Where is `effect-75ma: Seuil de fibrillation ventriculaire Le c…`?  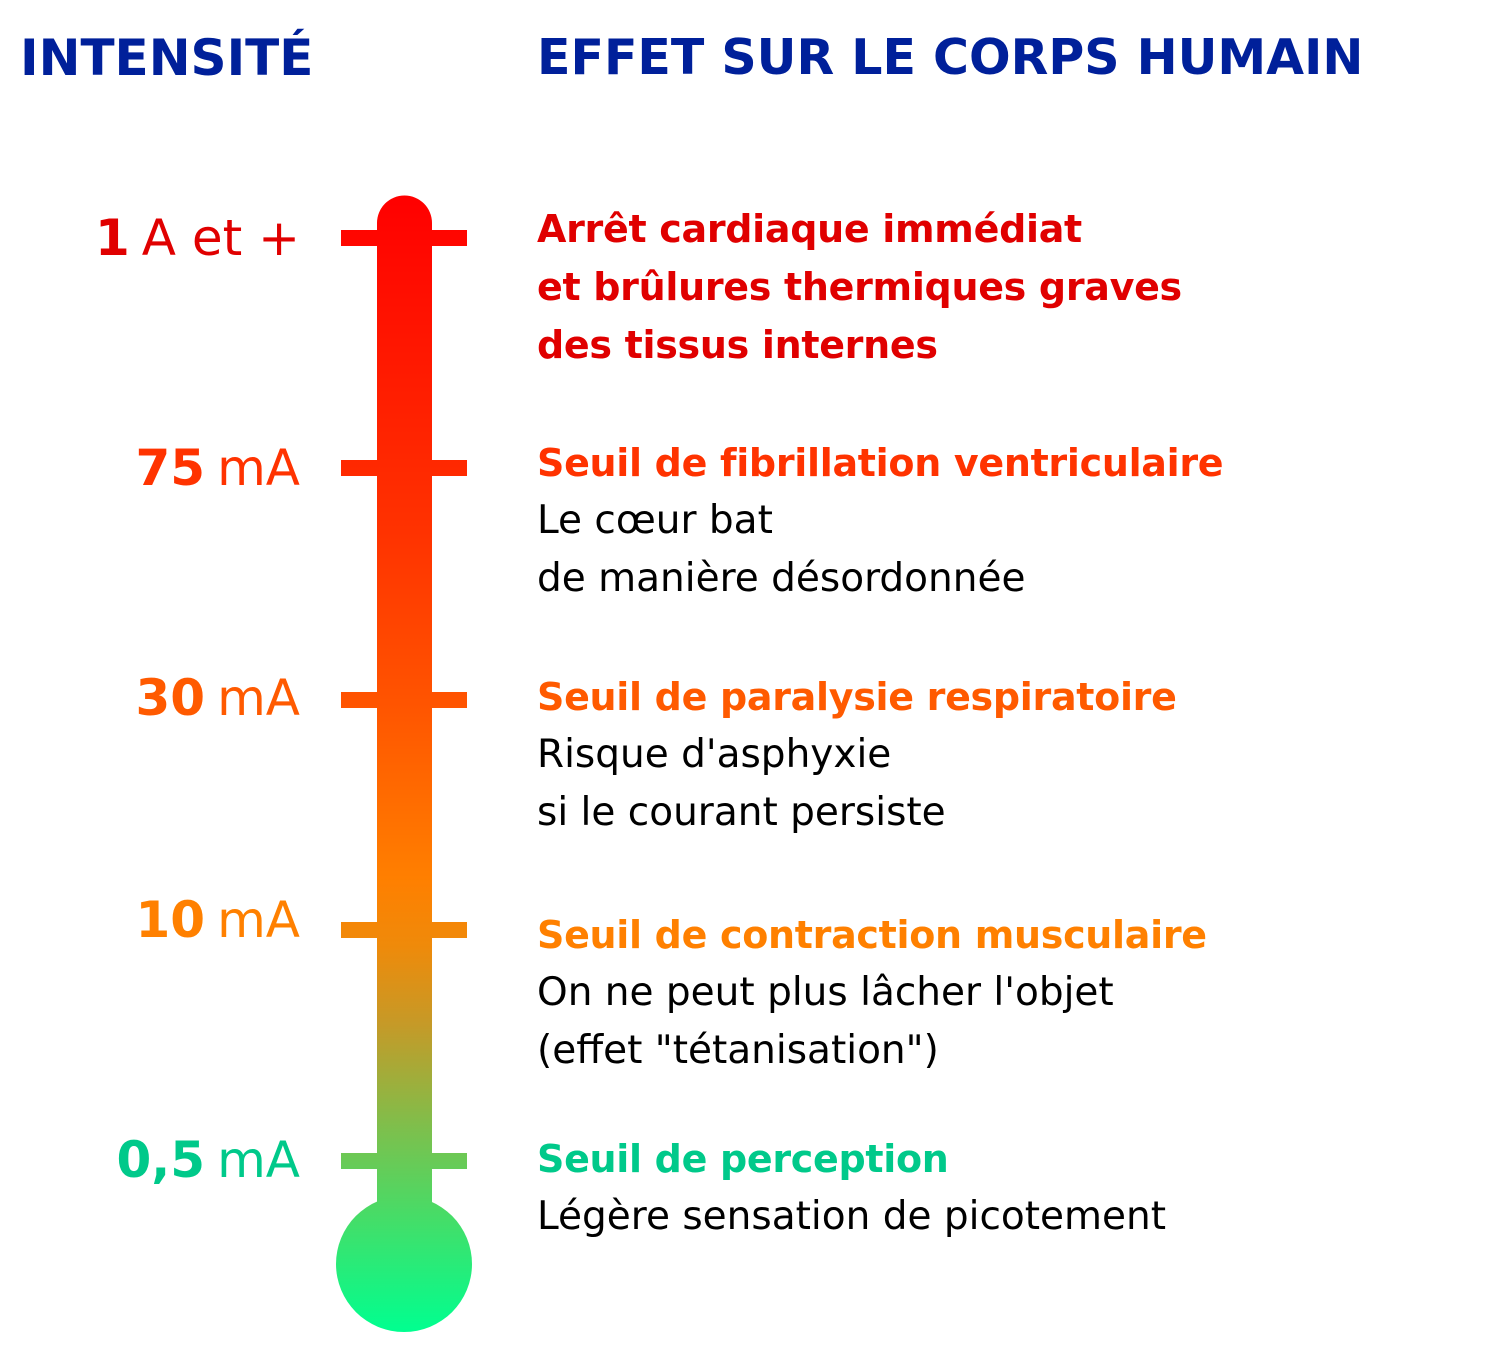 effect-75ma: Seuil de fibrillation ventriculaire Le c… is located at coordinates (987, 521).